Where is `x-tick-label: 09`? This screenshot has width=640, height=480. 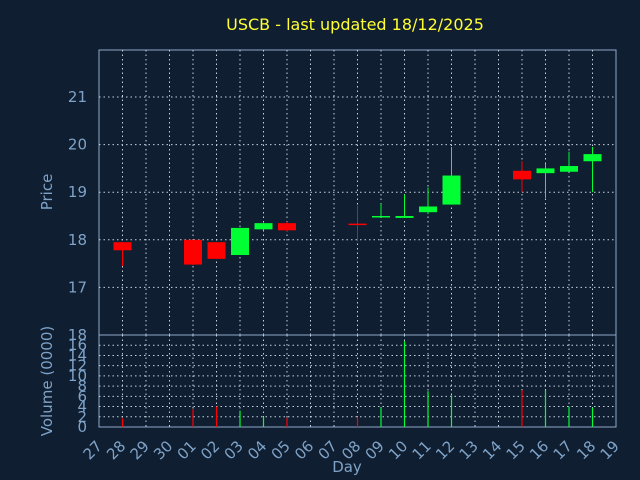
x-tick-label: 09 is located at coordinates (375, 450).